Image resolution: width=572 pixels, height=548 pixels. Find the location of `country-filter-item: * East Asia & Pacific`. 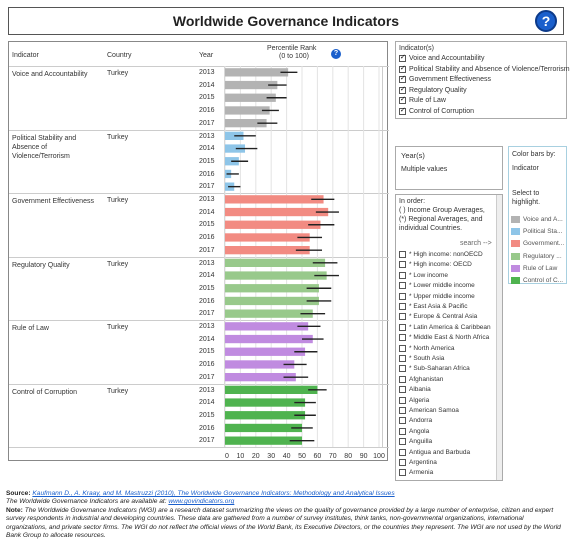

country-filter-item: * East Asia & Pacific is located at coordinates (433, 306).